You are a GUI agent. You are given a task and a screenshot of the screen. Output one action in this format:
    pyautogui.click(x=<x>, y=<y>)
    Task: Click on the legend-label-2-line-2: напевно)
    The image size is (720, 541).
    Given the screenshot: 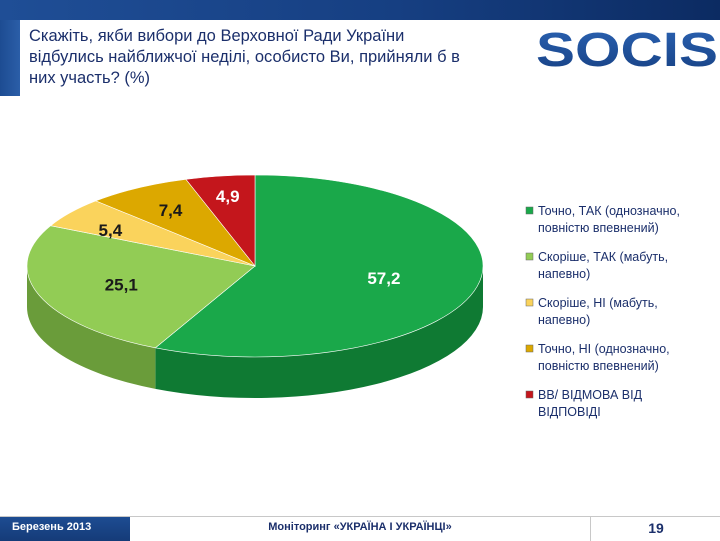 What is the action you would take?
    pyautogui.click(x=564, y=274)
    